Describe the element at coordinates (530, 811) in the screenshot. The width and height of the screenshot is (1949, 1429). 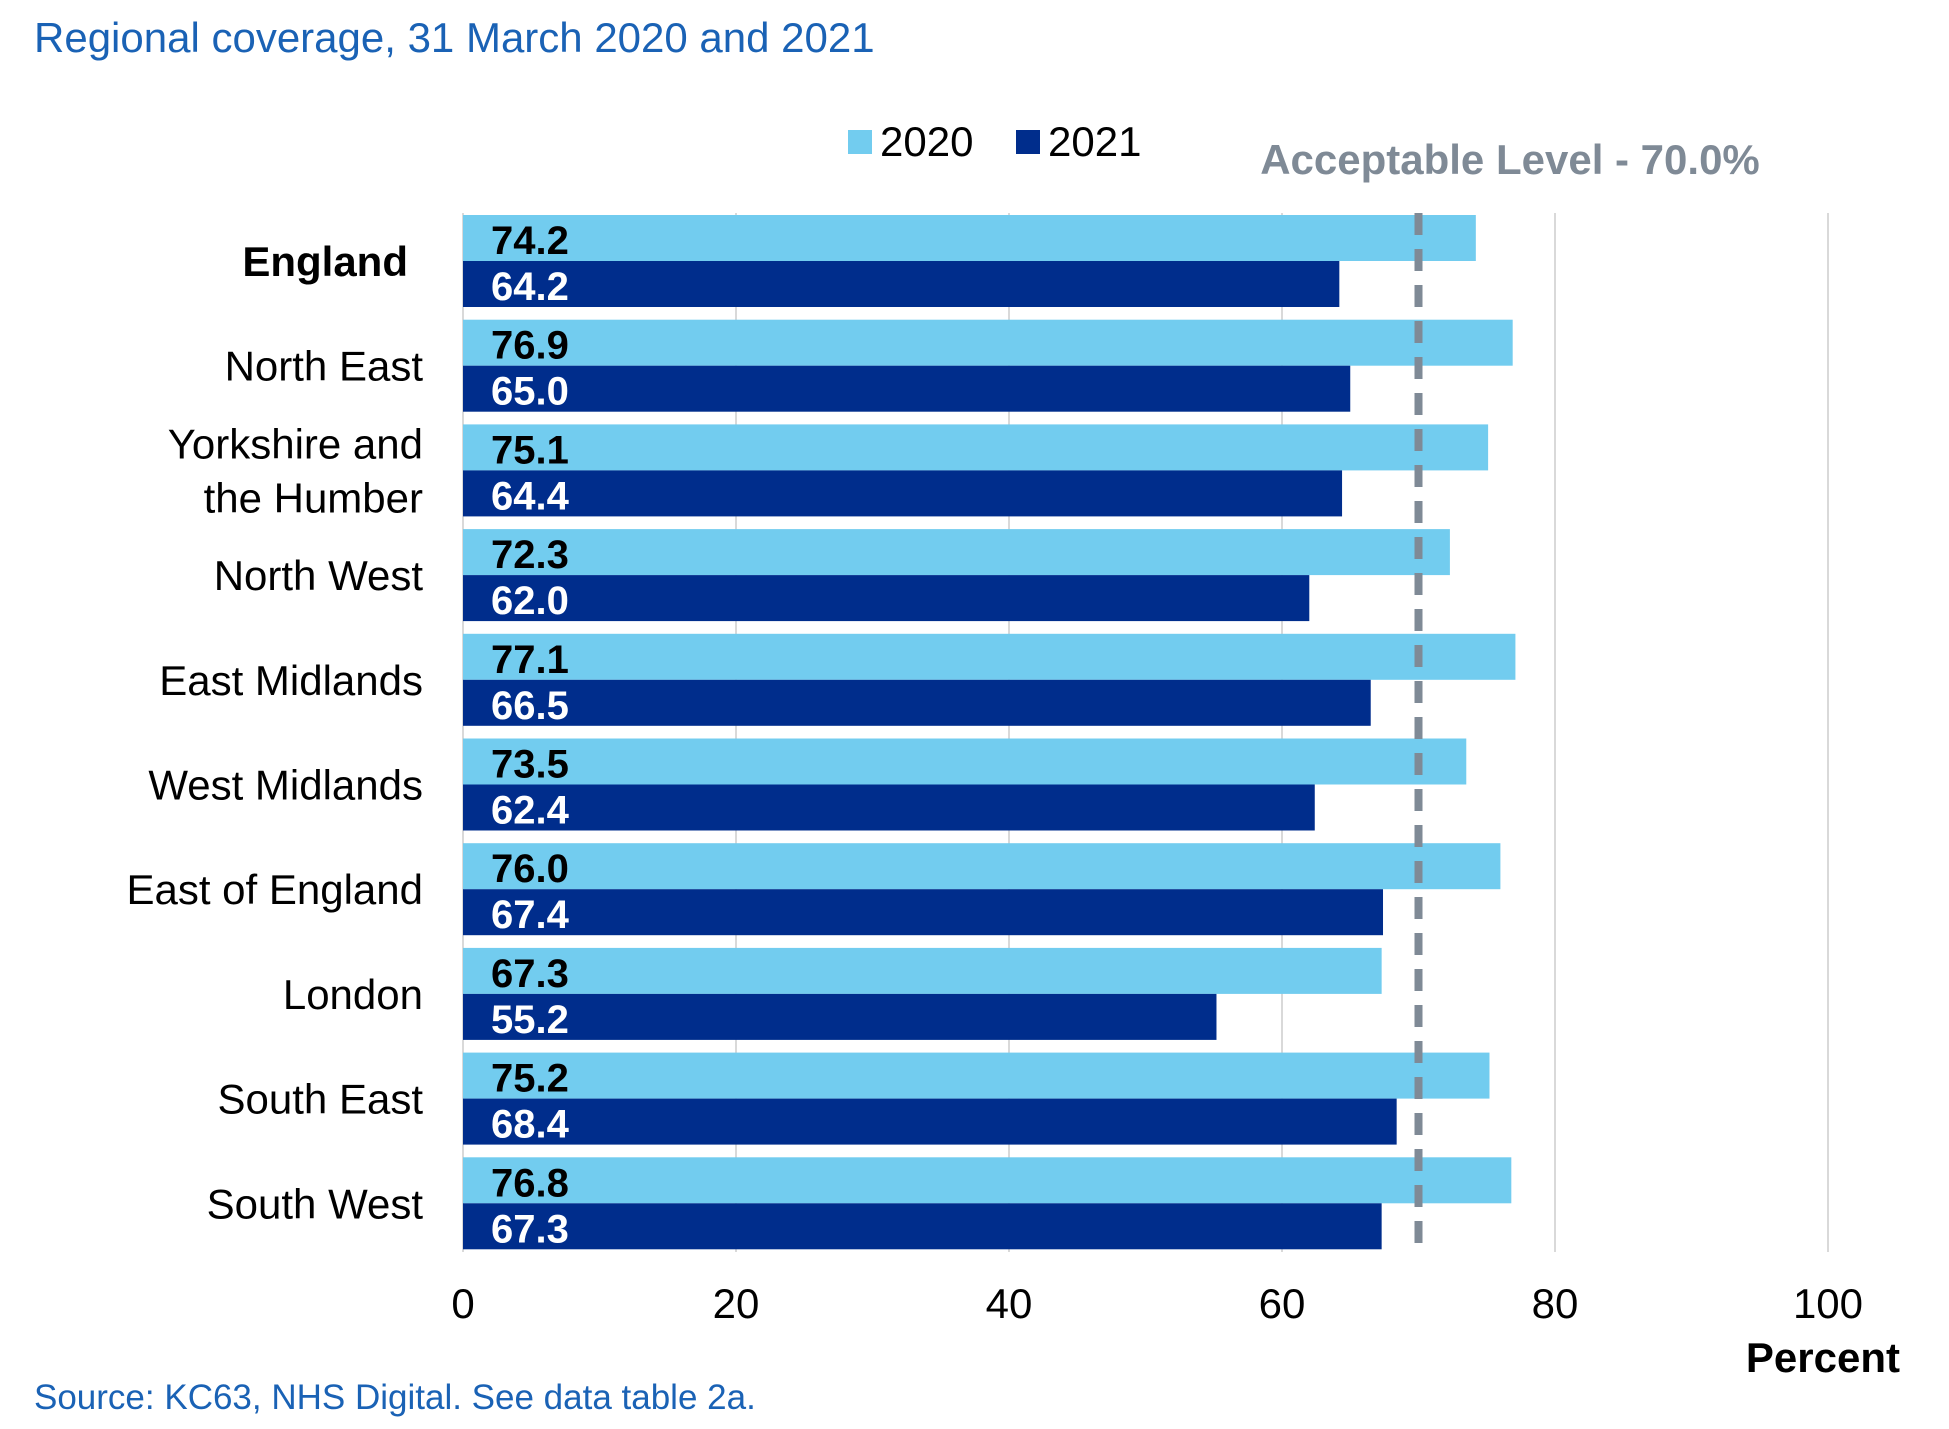
I see `data-label-2021: 62.4` at that location.